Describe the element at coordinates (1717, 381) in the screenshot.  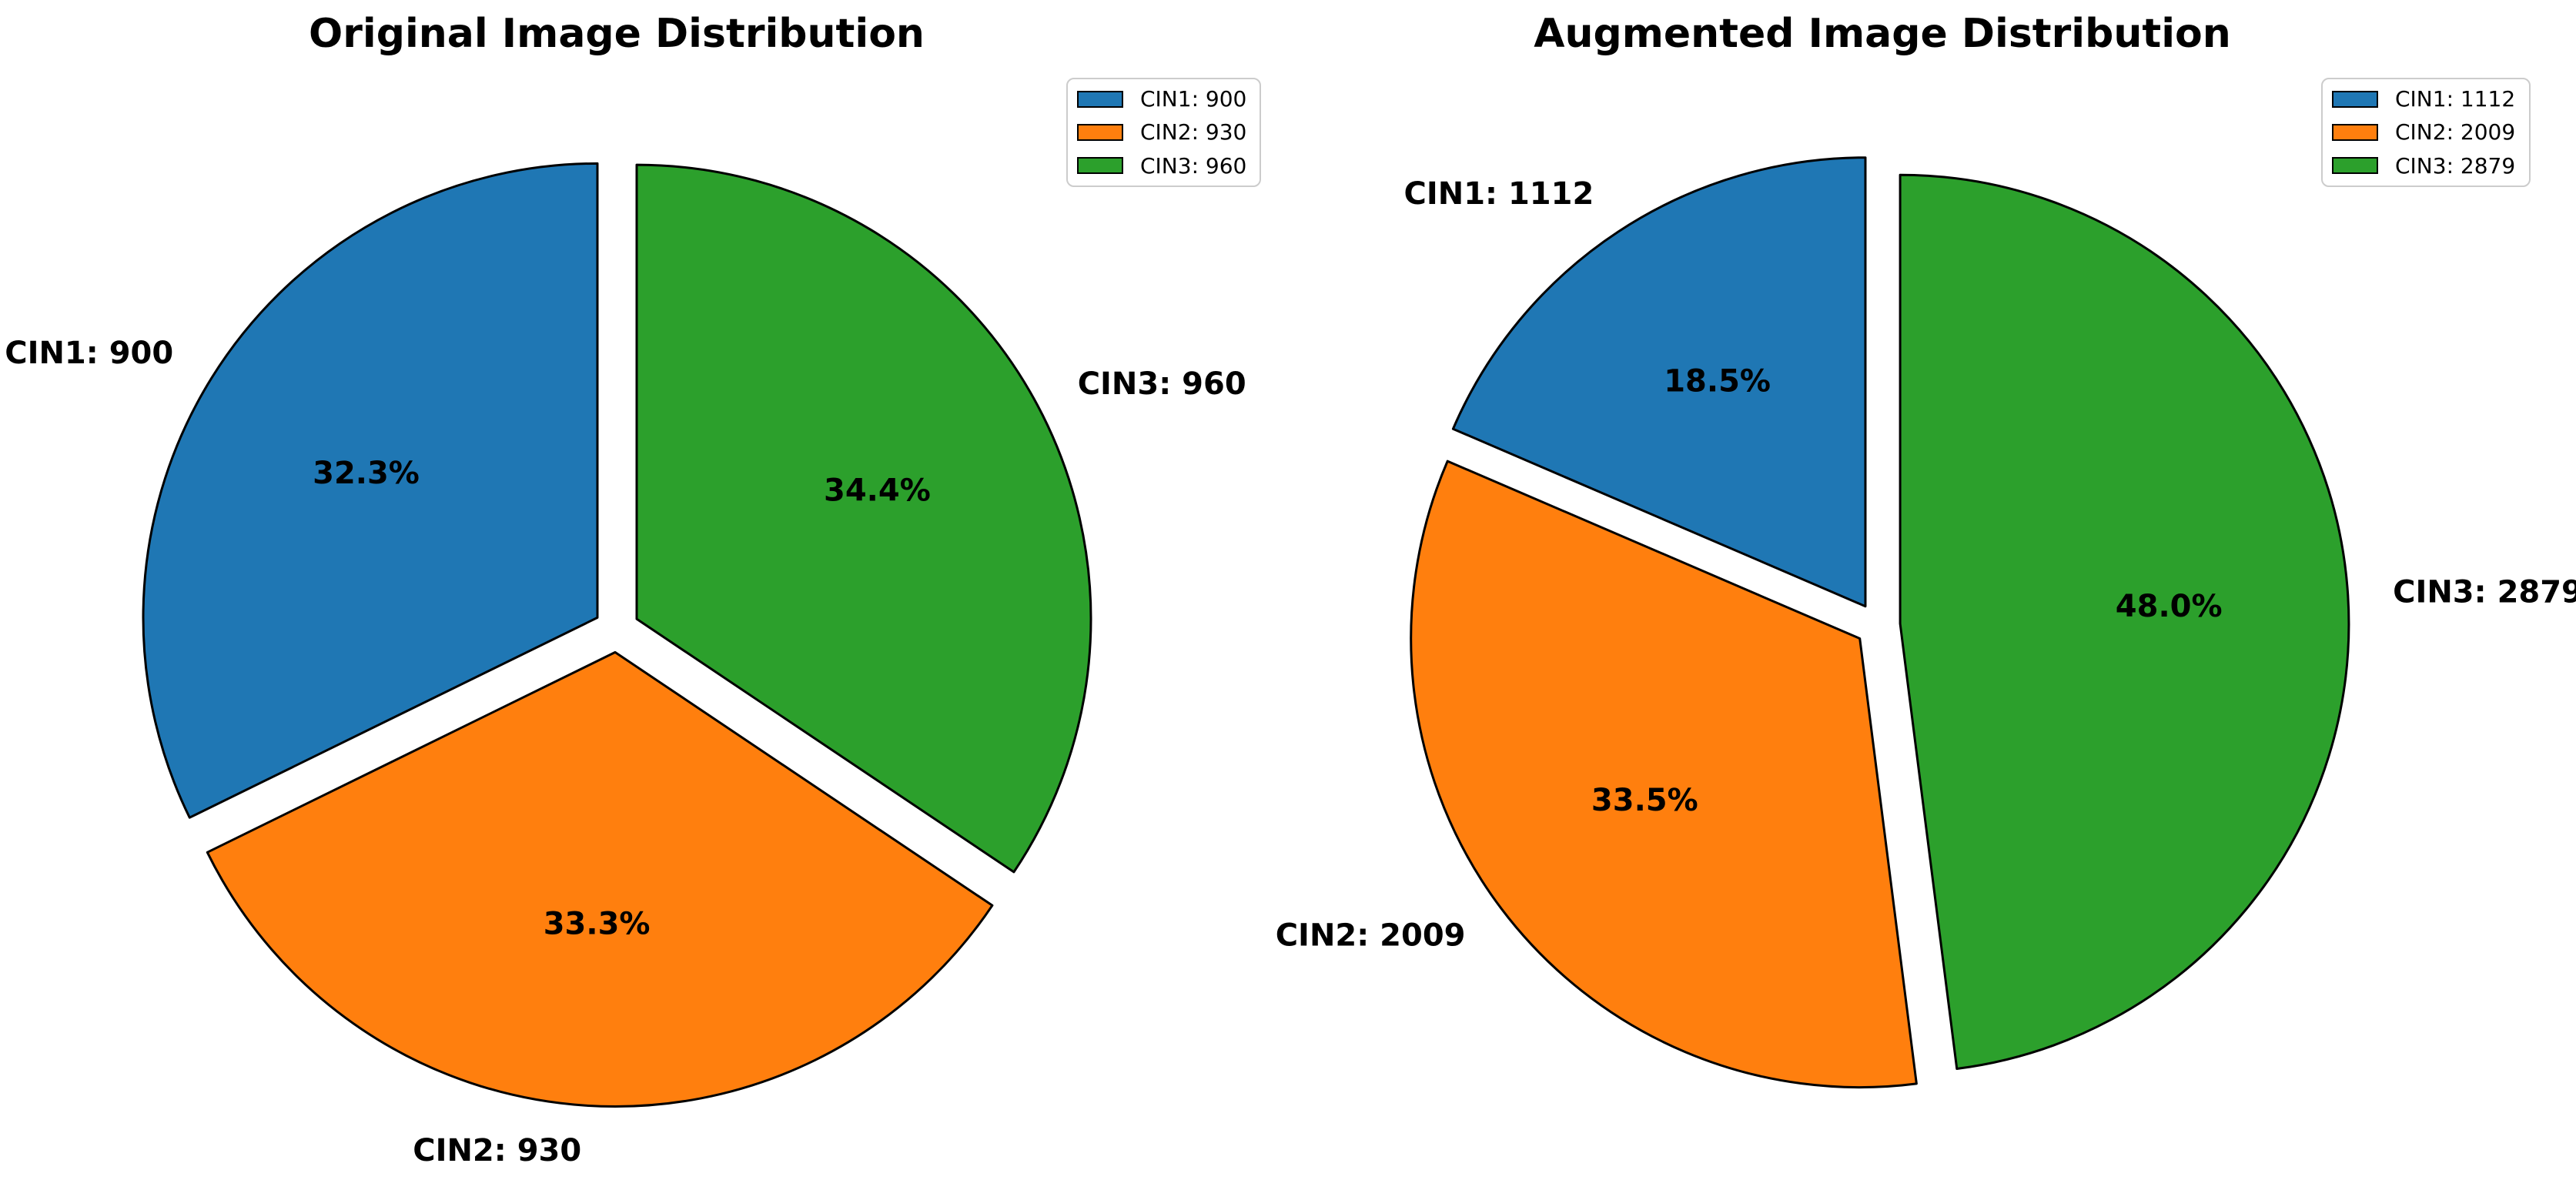
I see `pct-label-cin1: 18.5%` at that location.